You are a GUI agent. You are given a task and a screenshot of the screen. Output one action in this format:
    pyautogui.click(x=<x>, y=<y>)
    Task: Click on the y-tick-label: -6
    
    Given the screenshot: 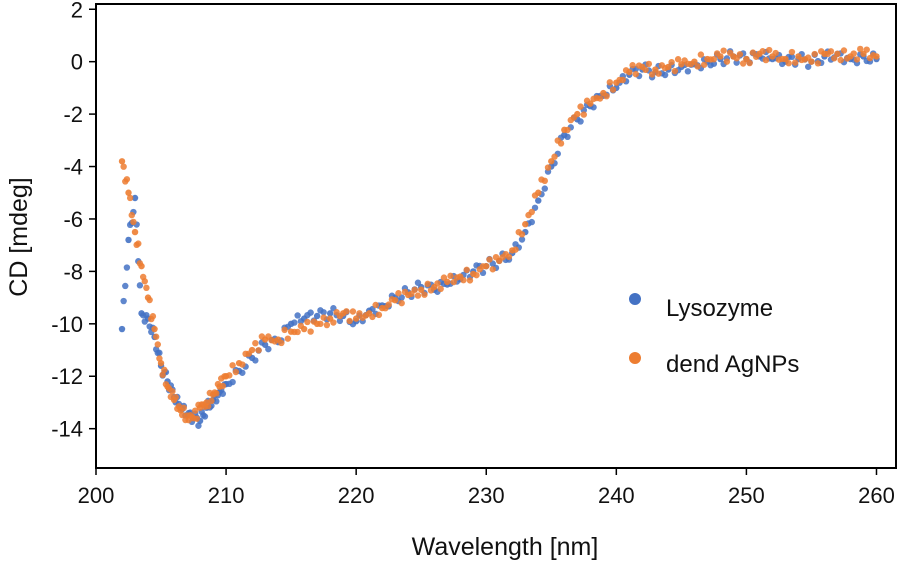 What is the action you would take?
    pyautogui.click(x=73, y=219)
    